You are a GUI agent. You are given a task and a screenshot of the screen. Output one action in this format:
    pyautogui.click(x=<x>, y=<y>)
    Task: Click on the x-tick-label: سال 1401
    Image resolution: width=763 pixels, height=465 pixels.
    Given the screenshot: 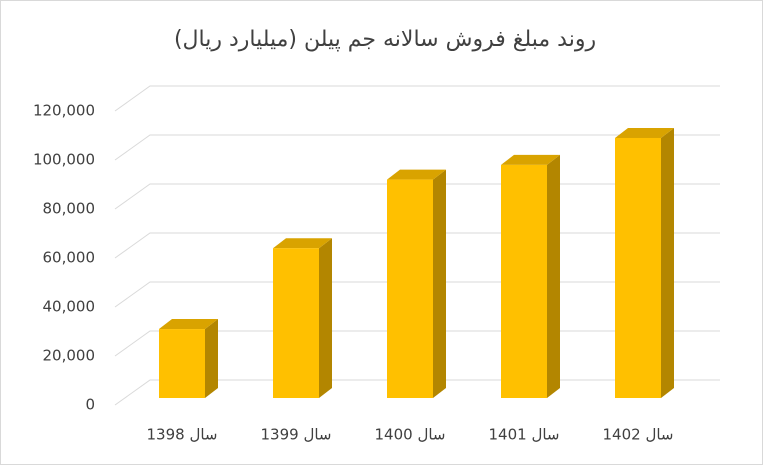 What is the action you would take?
    pyautogui.click(x=524, y=435)
    